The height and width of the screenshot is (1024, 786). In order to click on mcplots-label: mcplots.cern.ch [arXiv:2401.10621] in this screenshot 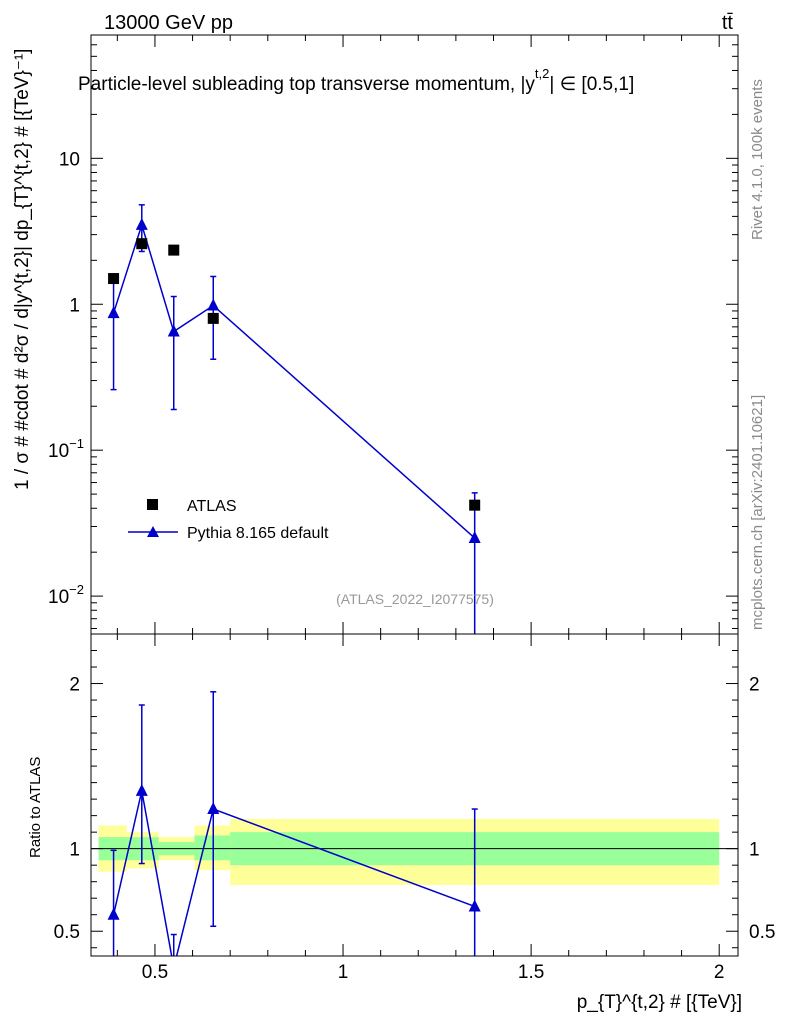, I will do `click(757, 512)`.